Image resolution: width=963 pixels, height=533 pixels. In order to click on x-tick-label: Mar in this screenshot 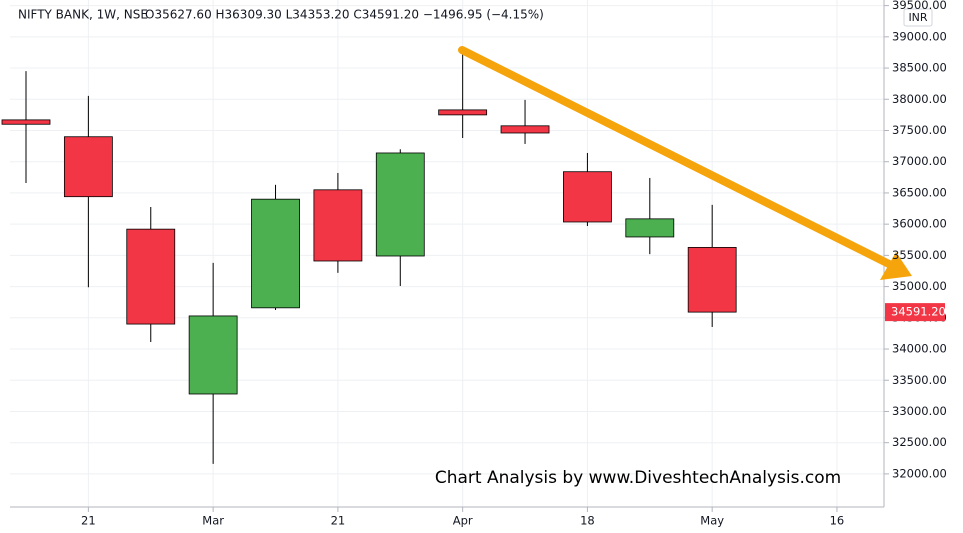, I will do `click(213, 521)`.